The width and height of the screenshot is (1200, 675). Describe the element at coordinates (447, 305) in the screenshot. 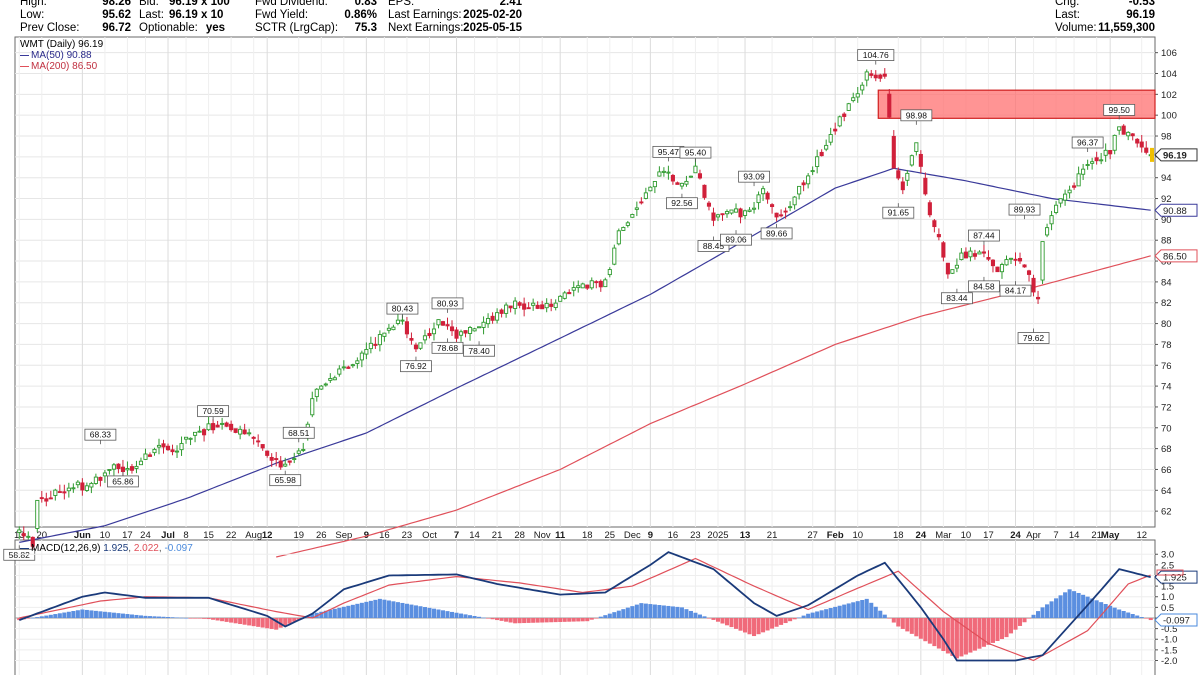

I see `swing-label: 80.93` at that location.